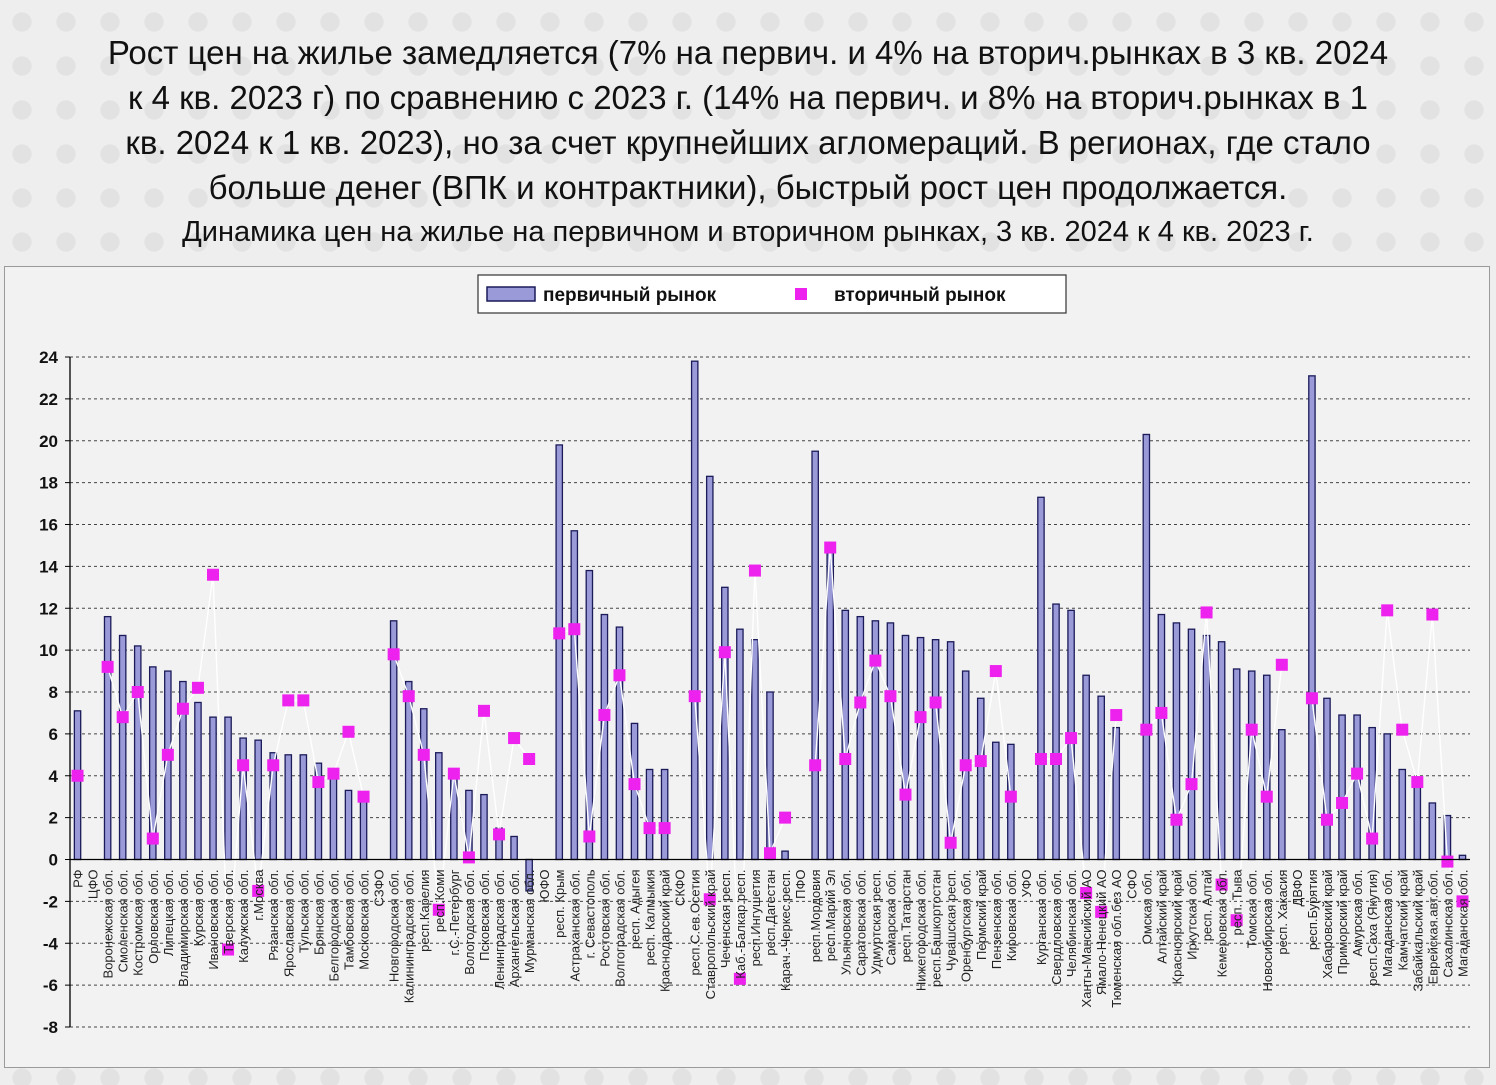 Image resolution: width=1496 pixels, height=1085 pixels. Describe the element at coordinates (920, 295) in the screenshot. I see `legend-secondary-label: вторичный рынок` at that location.